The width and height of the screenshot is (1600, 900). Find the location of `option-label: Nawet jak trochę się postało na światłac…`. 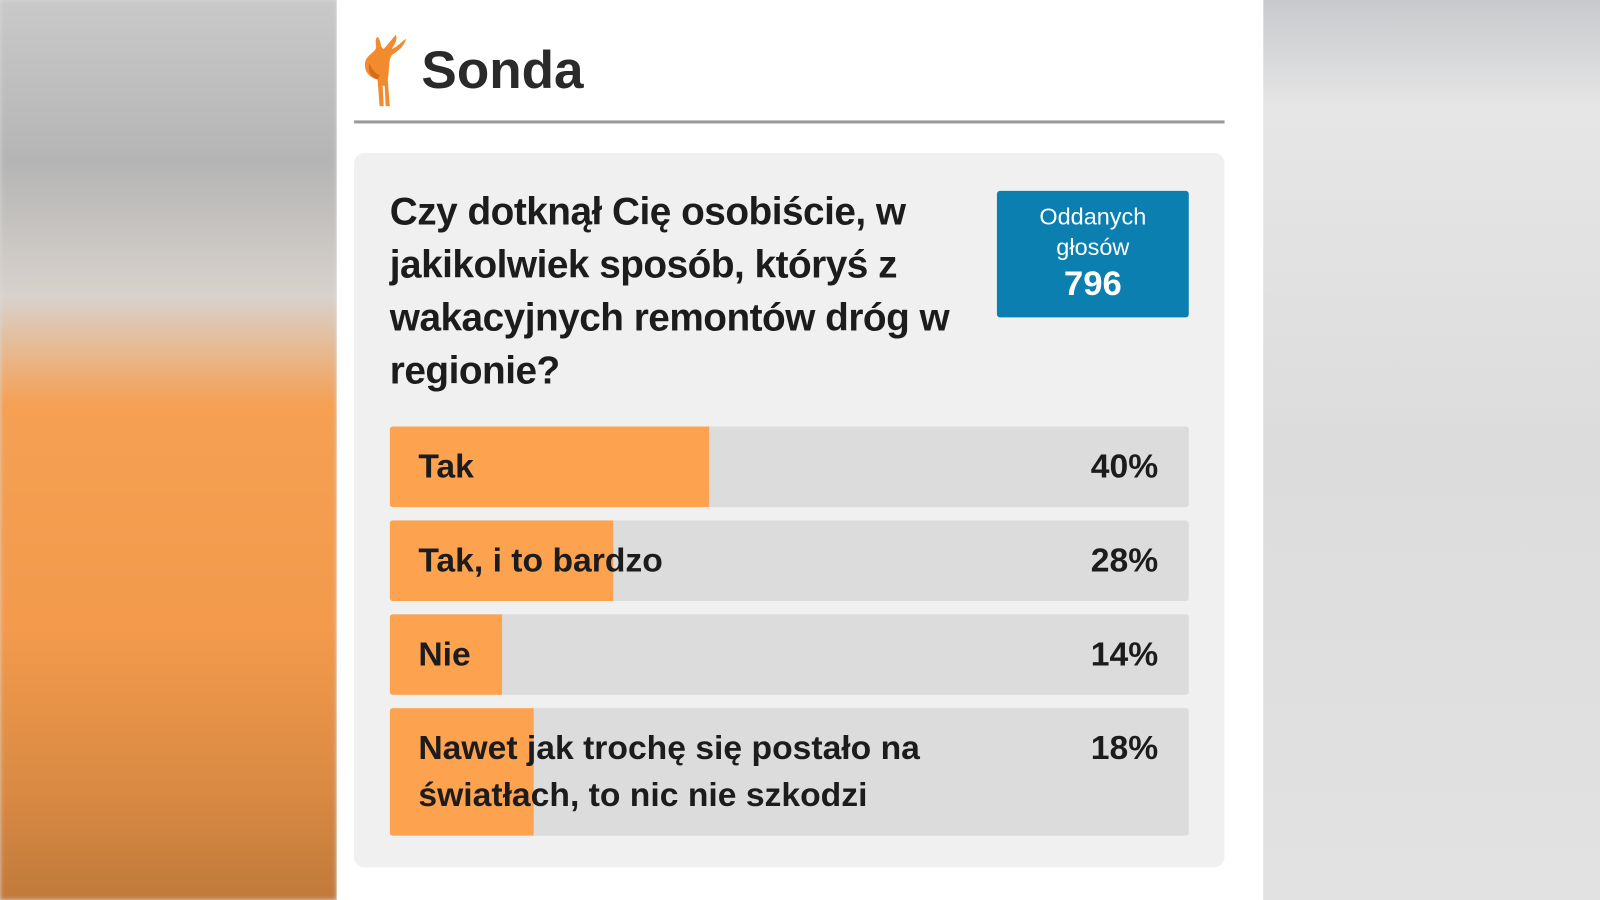

option-label: Nawet jak trochę się postało na światłac… is located at coordinates (669, 771).